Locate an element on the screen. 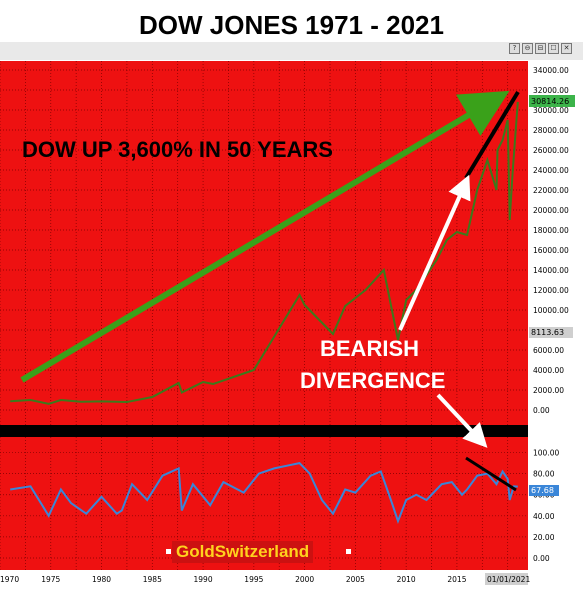 This screenshot has width=583, height=602. x-tick-label: 2000 is located at coordinates (304, 579).